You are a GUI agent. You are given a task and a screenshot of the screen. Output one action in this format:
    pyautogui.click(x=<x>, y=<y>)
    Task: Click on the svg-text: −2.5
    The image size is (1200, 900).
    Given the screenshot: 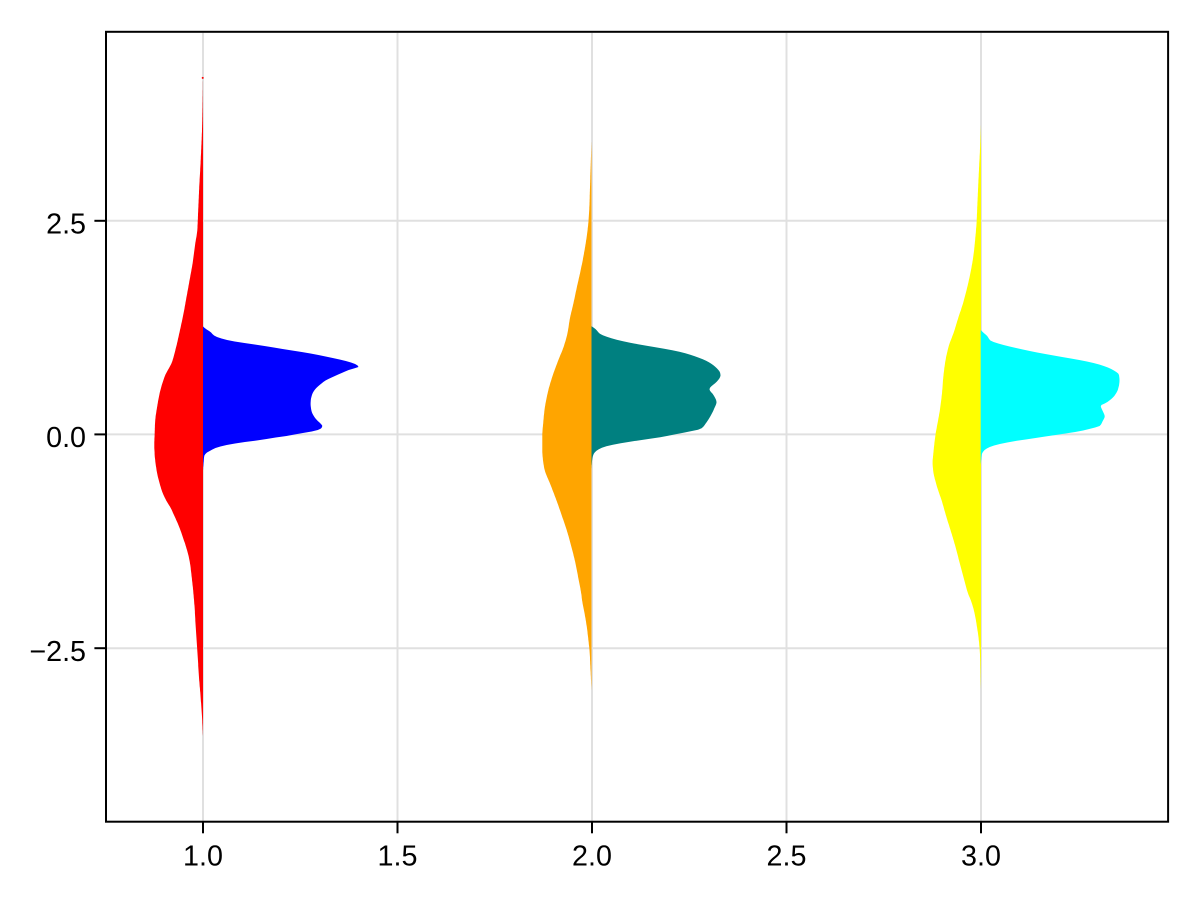 What is the action you would take?
    pyautogui.click(x=57, y=652)
    